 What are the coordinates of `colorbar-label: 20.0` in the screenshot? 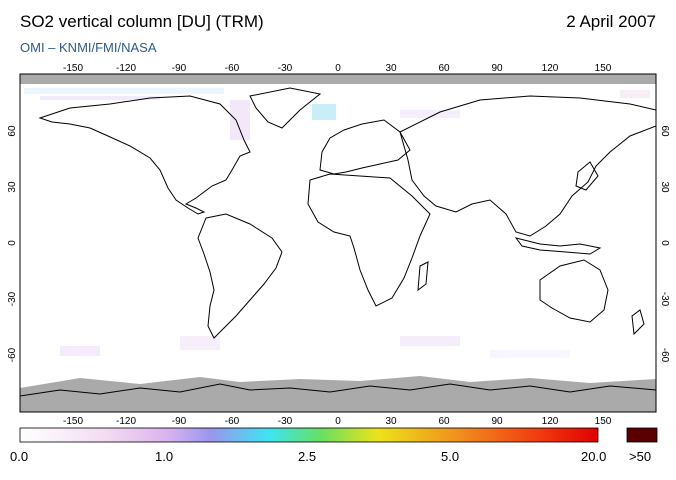 It's located at (594, 456).